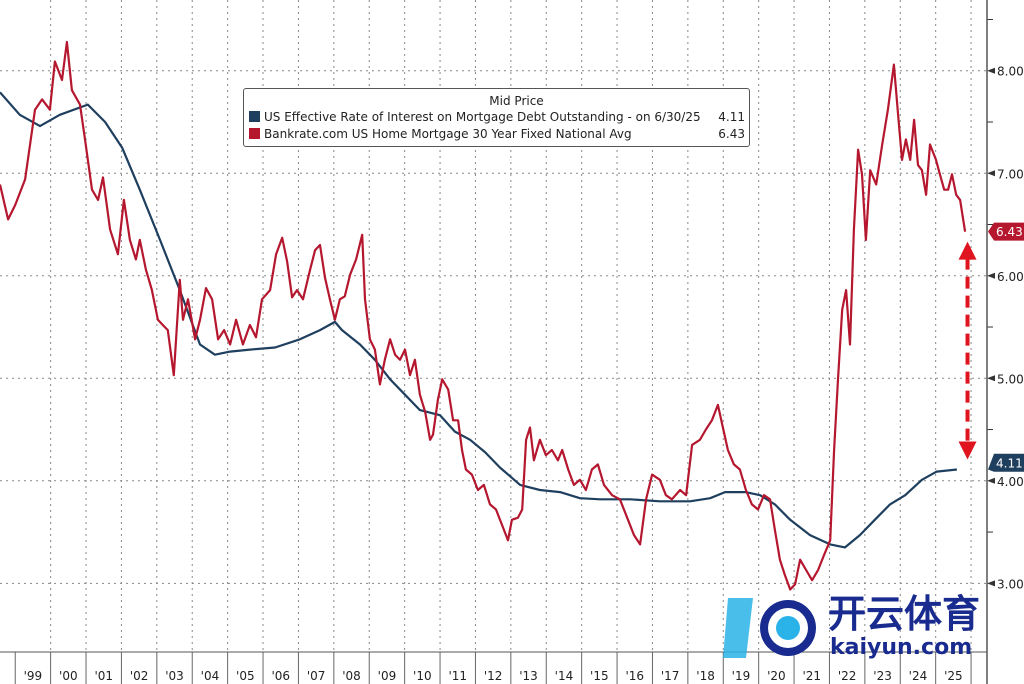  What do you see at coordinates (316, 676) in the screenshot?
I see `x-tick-label: '07` at bounding box center [316, 676].